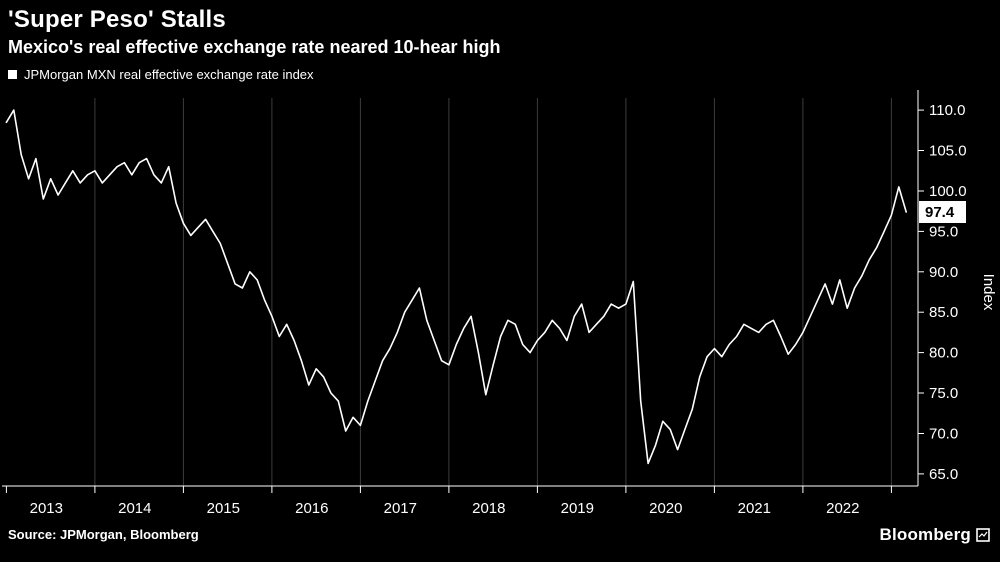 This screenshot has width=1000, height=562. I want to click on x-axis-tick-label: 2021, so click(754, 508).